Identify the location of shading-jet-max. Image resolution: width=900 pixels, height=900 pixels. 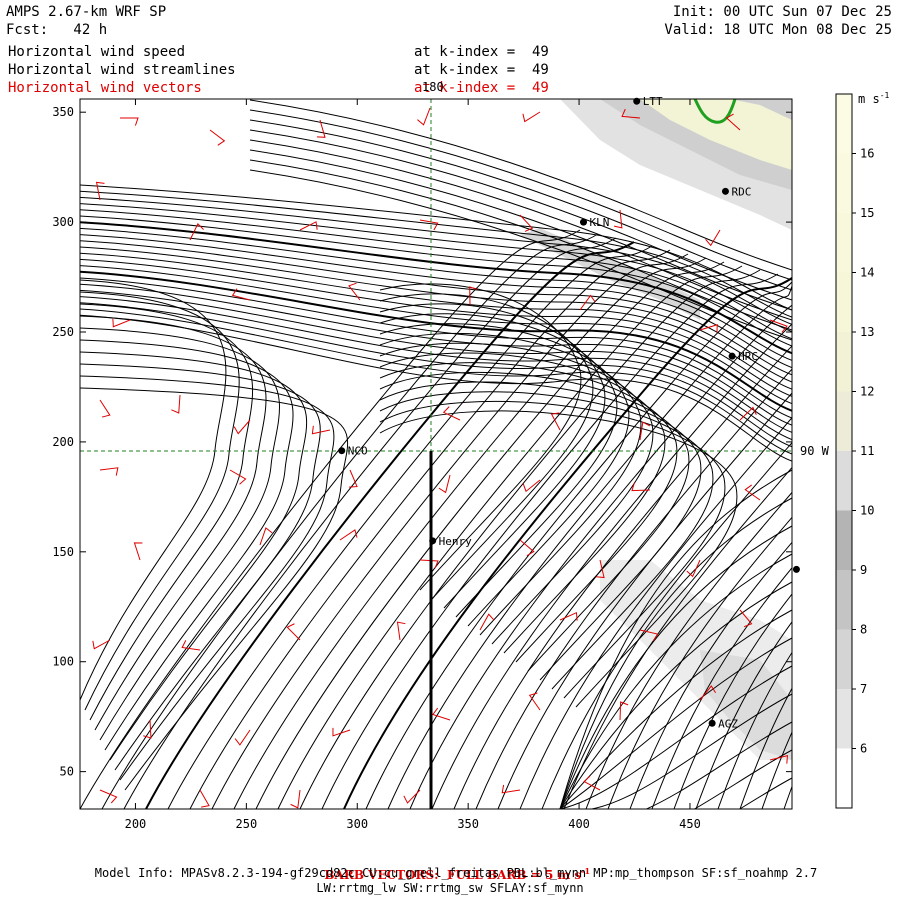
(716, 134).